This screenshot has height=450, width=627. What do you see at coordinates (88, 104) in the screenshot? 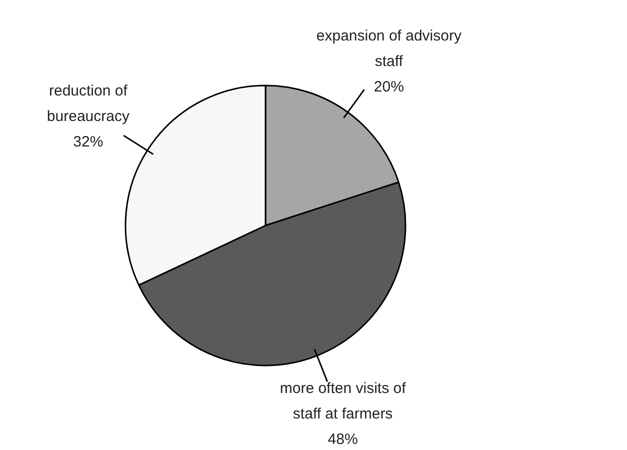
I see `slice-label: reduction of bureaucracy` at bounding box center [88, 104].